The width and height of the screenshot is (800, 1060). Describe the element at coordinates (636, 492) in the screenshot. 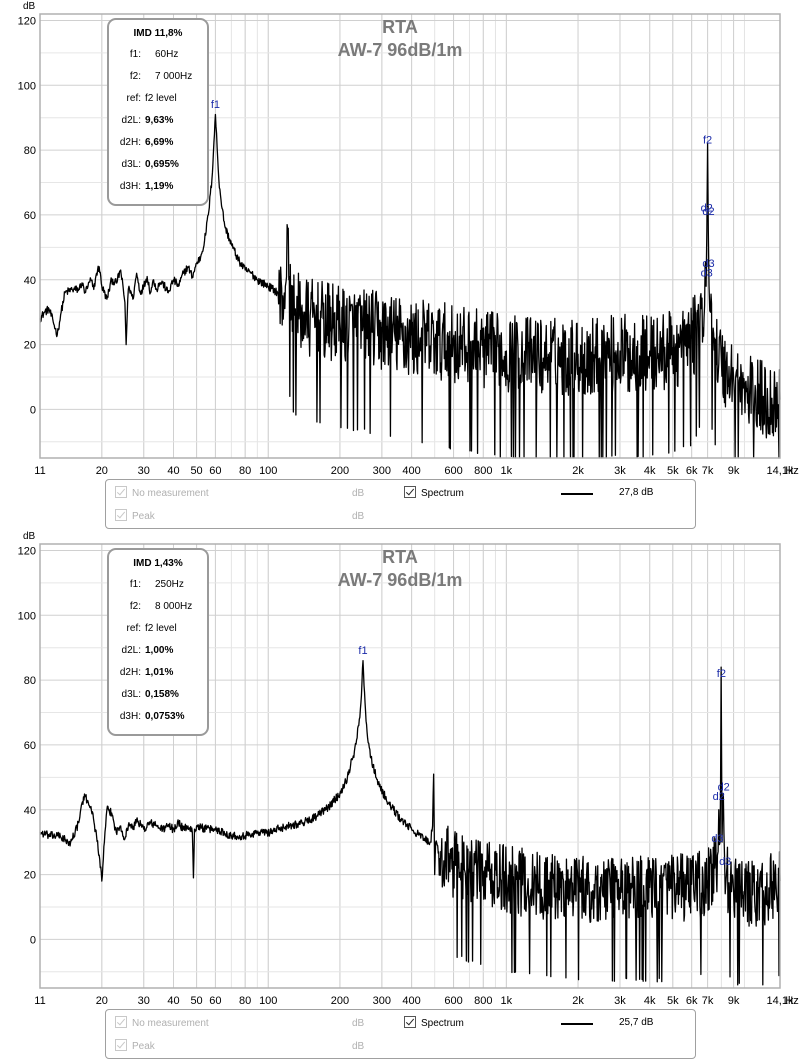

I see `legend-value-spectrum: 27,8 dB` at that location.